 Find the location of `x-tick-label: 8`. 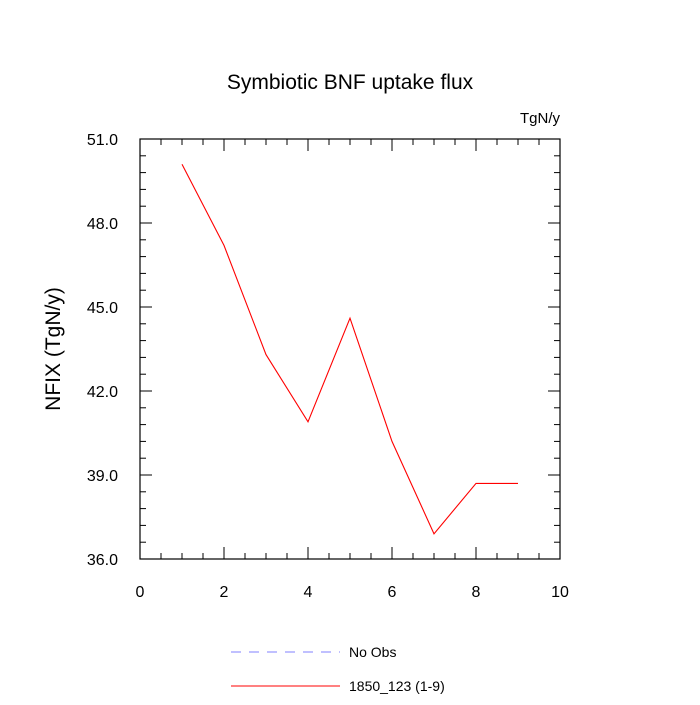

x-tick-label: 8 is located at coordinates (476, 592).